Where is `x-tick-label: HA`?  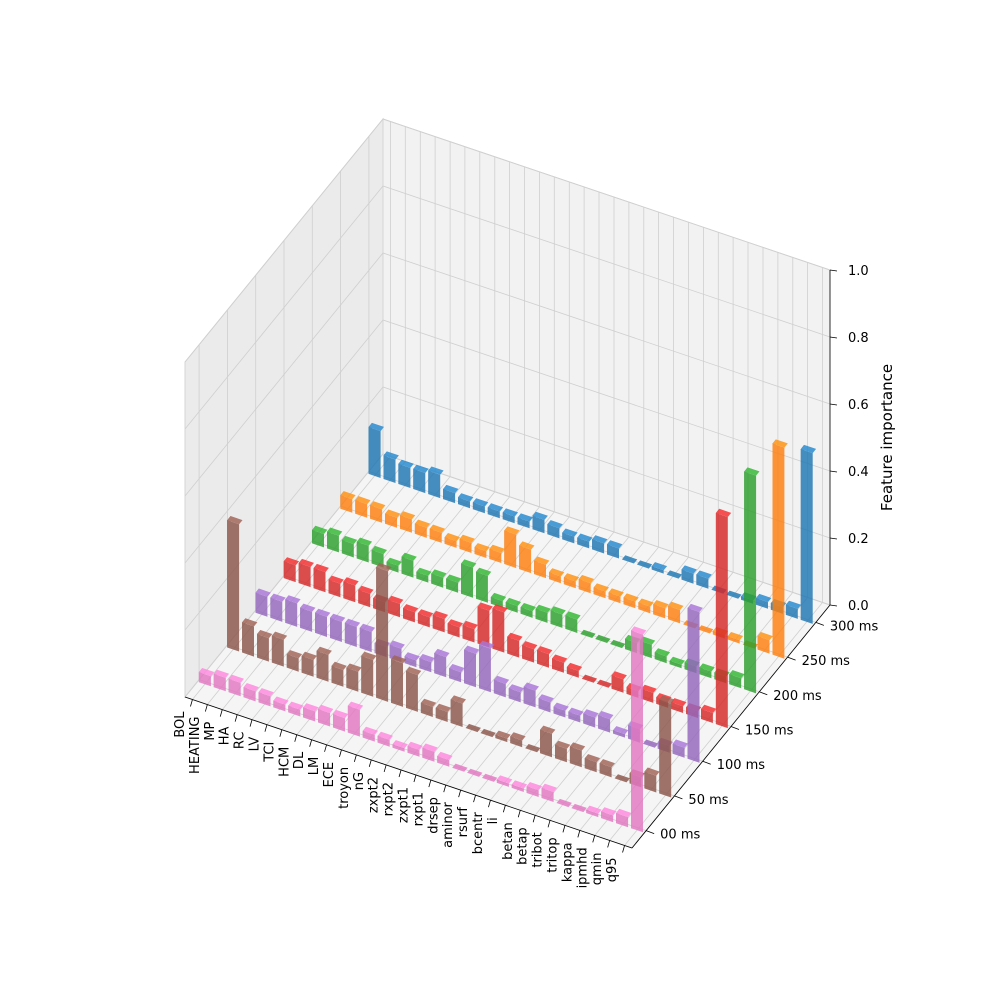
x-tick-label: HA is located at coordinates (225, 735).